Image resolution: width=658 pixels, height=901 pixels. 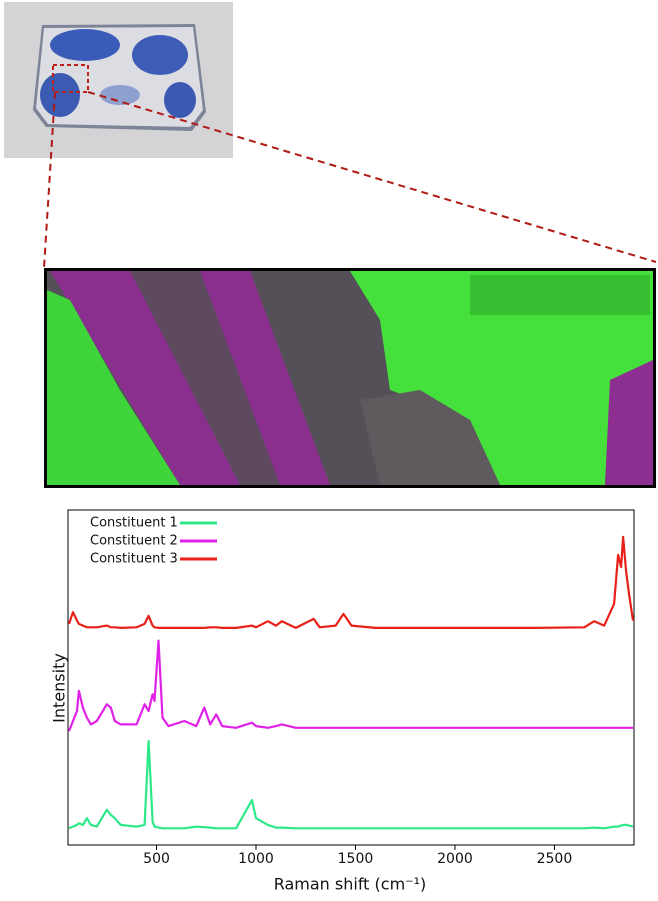 I want to click on legend-label: Constituent 3, so click(x=134, y=559).